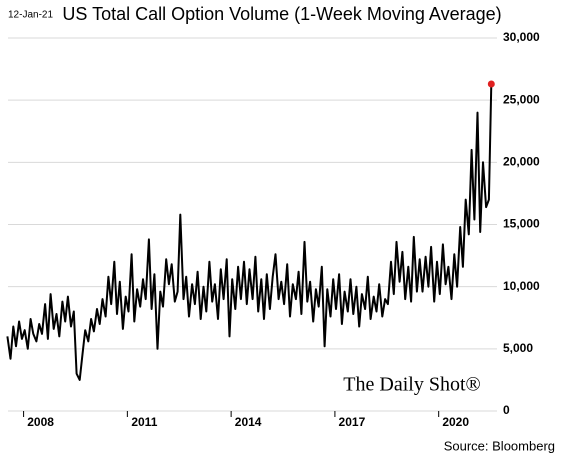  I want to click on source: Source: Bloomberg, so click(499, 445).